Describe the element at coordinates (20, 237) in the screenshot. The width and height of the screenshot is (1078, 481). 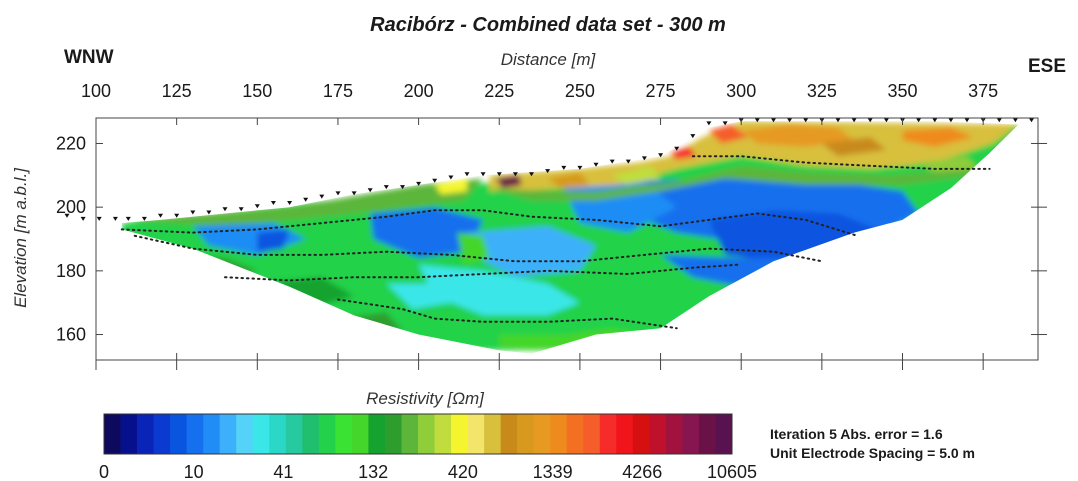
I see `y-axis-label: Elevation [m a.b.l.]` at that location.